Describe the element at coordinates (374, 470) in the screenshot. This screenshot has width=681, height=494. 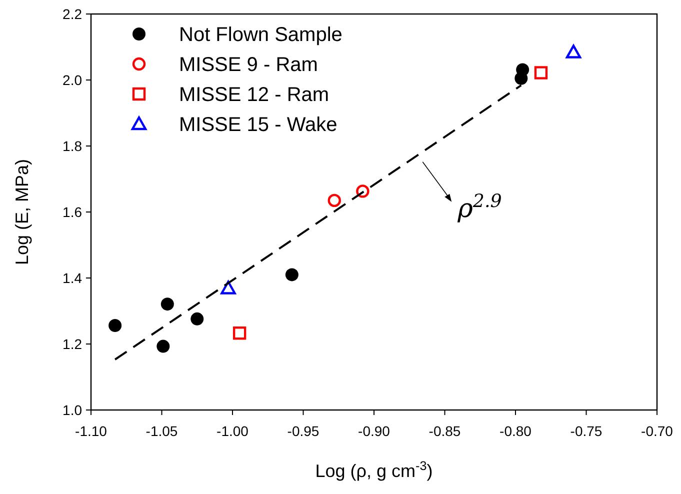
I see `x-axis-title: Log (ρ, g cm$^{-3}$)` at that location.